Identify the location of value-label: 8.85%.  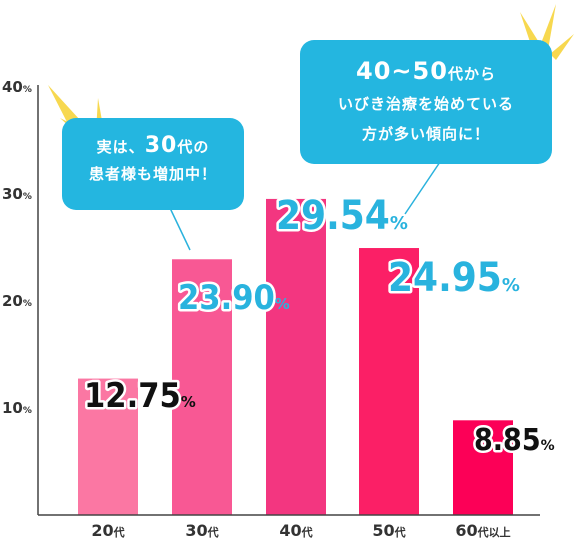
(514, 440).